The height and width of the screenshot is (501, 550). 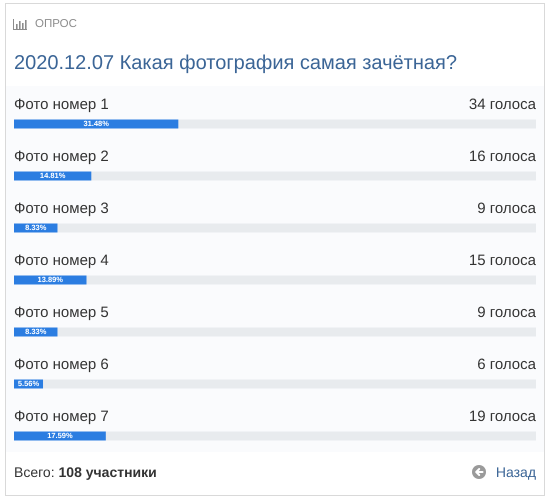 I want to click on annotation: 16 голоса, so click(x=502, y=156).